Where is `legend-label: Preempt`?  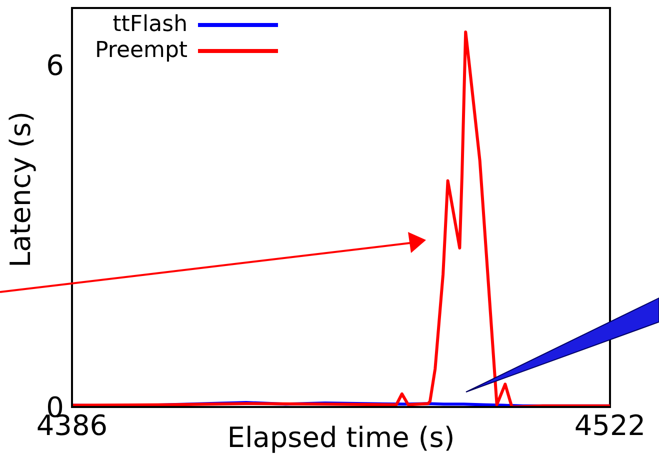
legend-label: Preempt is located at coordinates (141, 51).